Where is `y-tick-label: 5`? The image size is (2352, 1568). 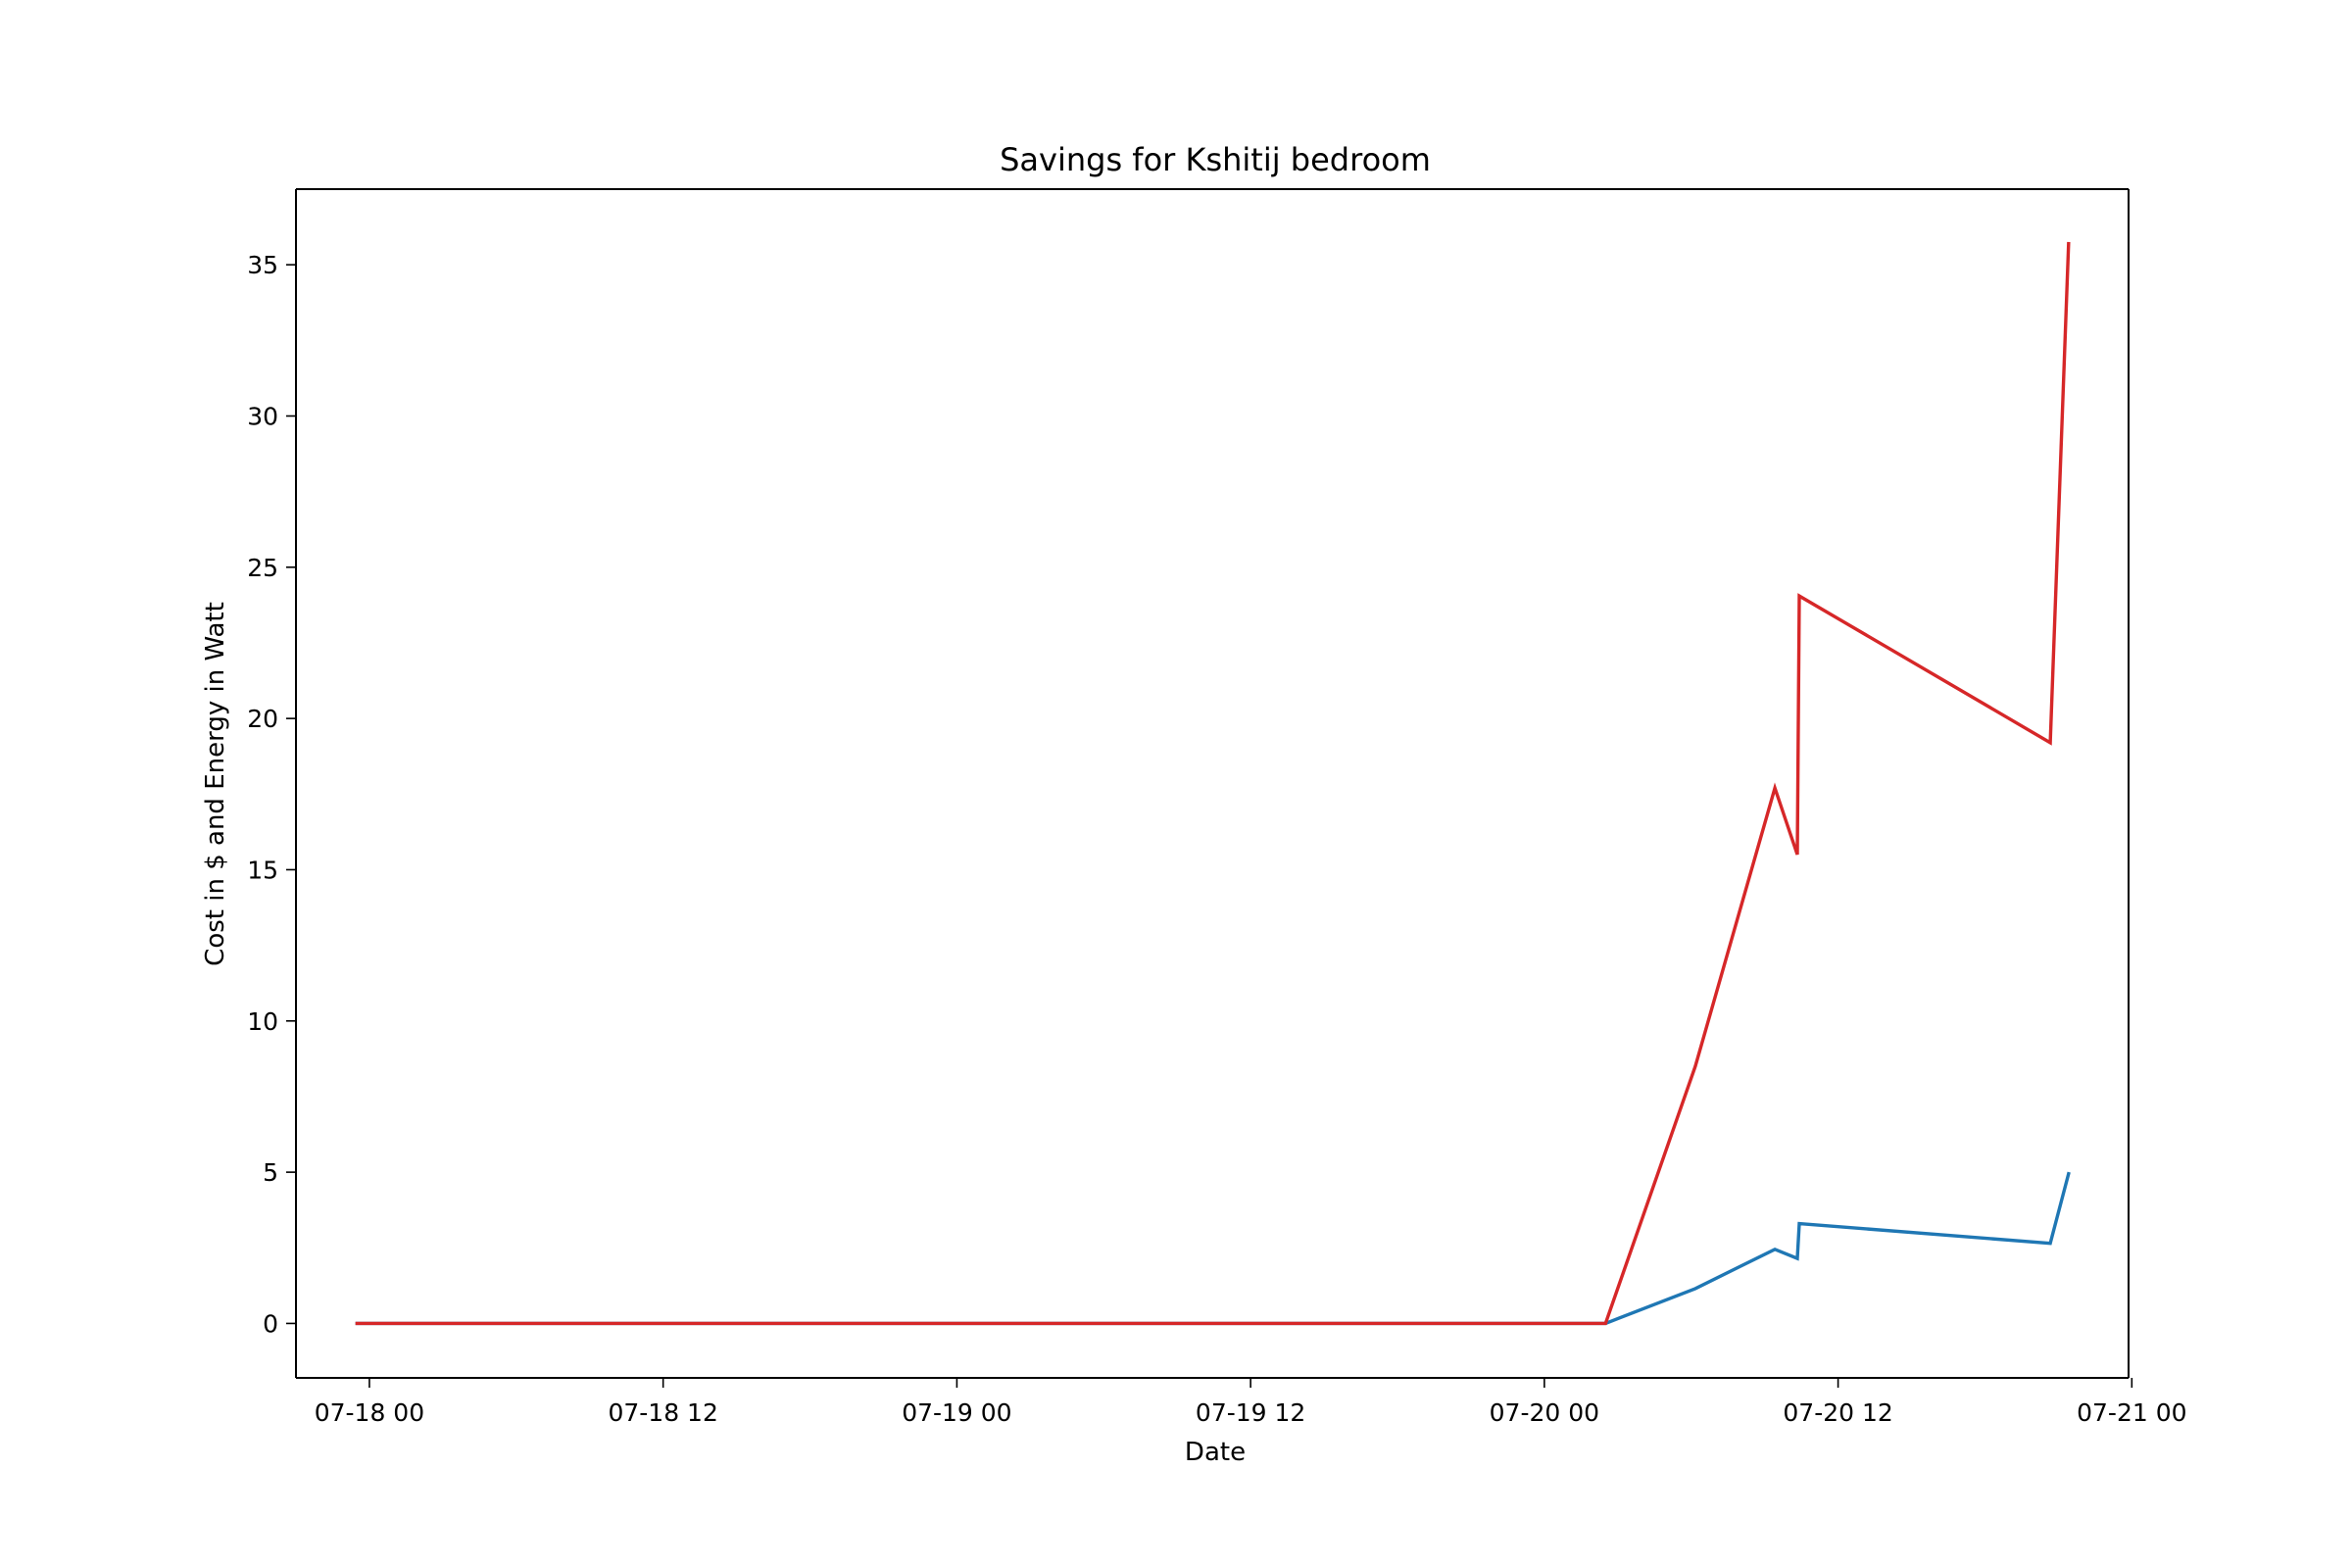 y-tick-label: 5 is located at coordinates (270, 1172).